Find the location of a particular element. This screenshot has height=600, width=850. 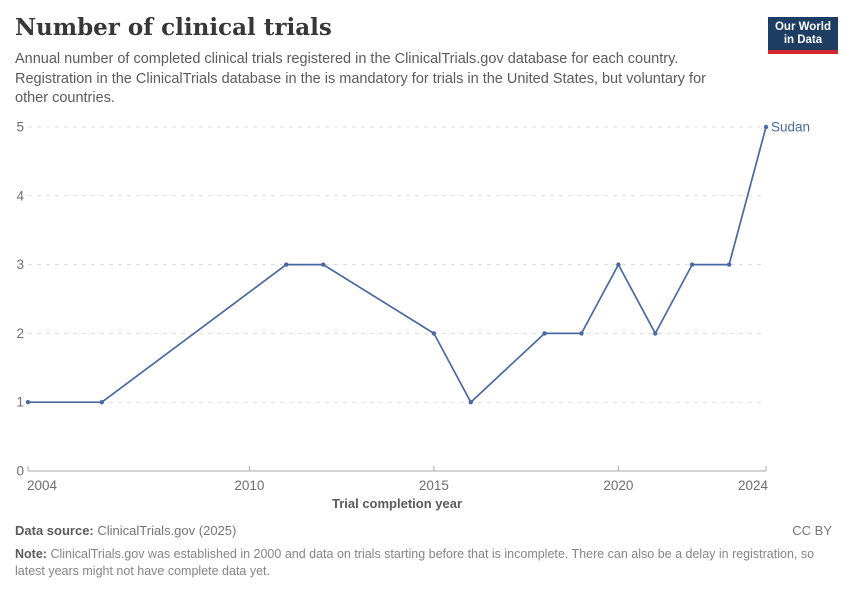

owid-logo: Our World in Data is located at coordinates (802, 35).